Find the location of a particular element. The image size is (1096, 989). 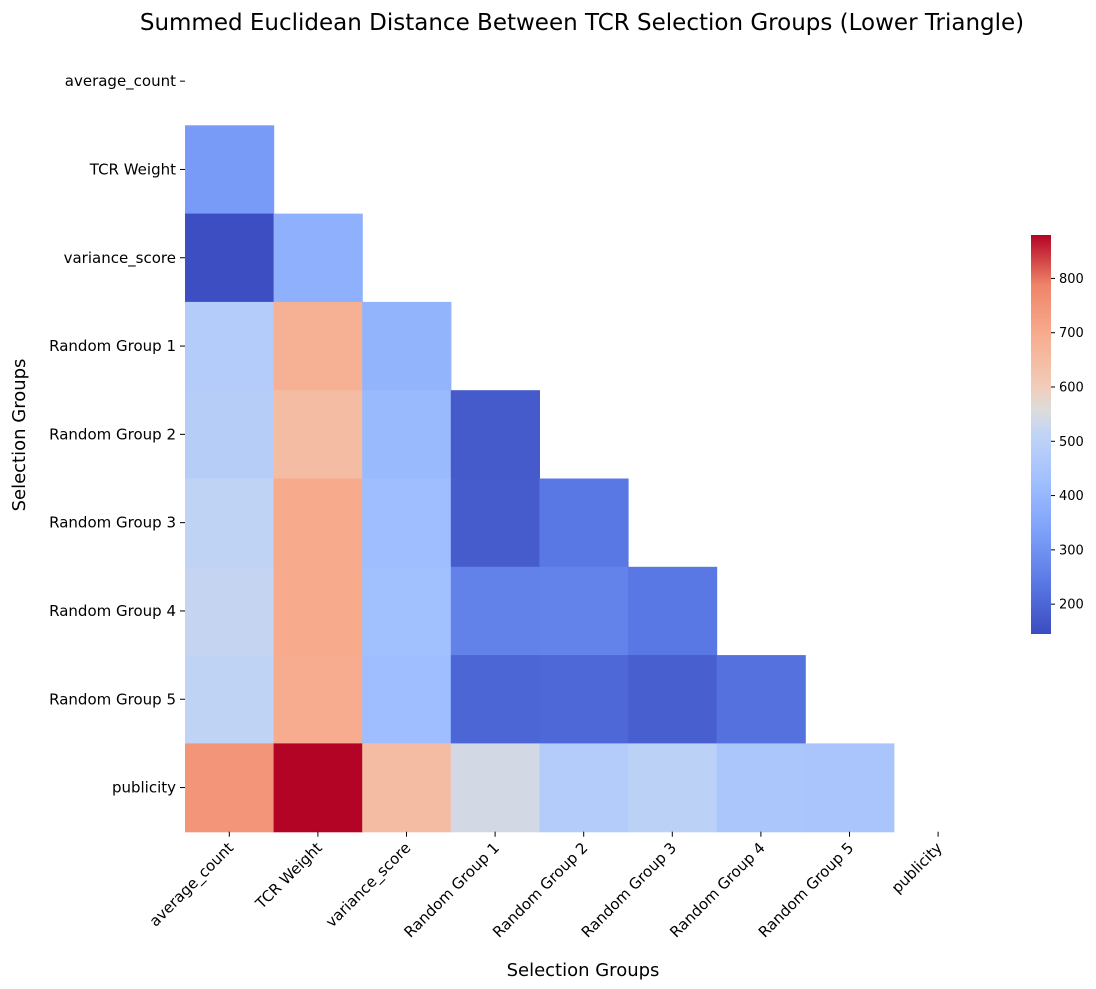

y-tick-label: average_count is located at coordinates (120, 81).